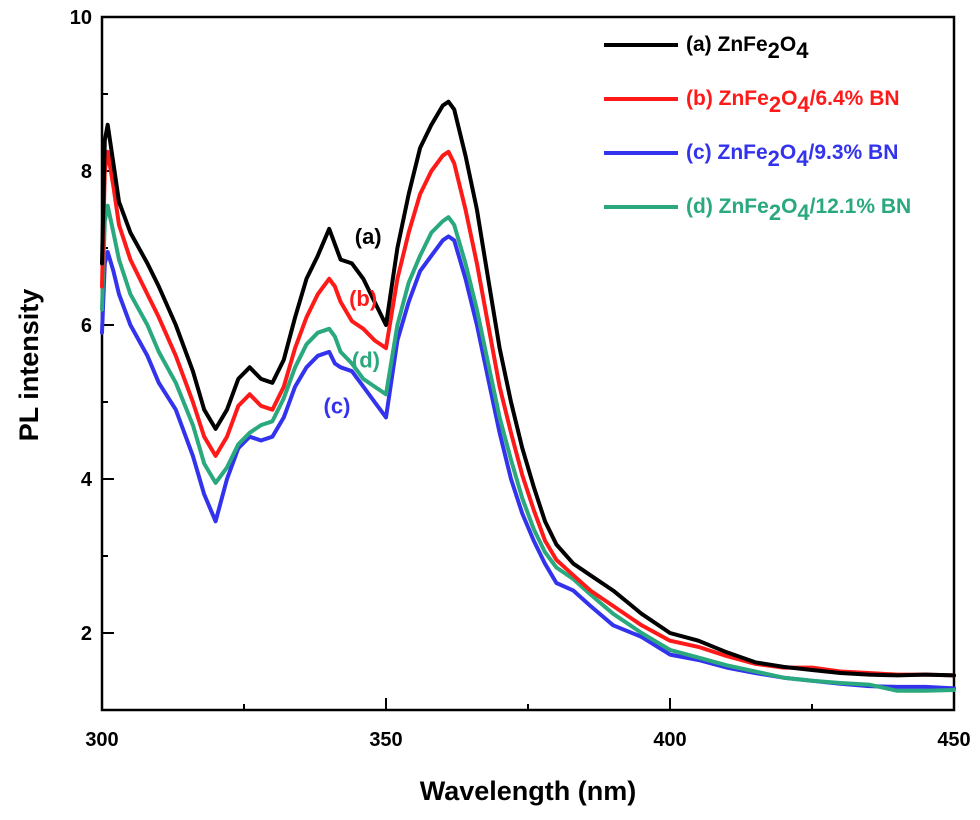 This screenshot has width=980, height=820. What do you see at coordinates (101, 740) in the screenshot?
I see `x-tick-label: 300` at bounding box center [101, 740].